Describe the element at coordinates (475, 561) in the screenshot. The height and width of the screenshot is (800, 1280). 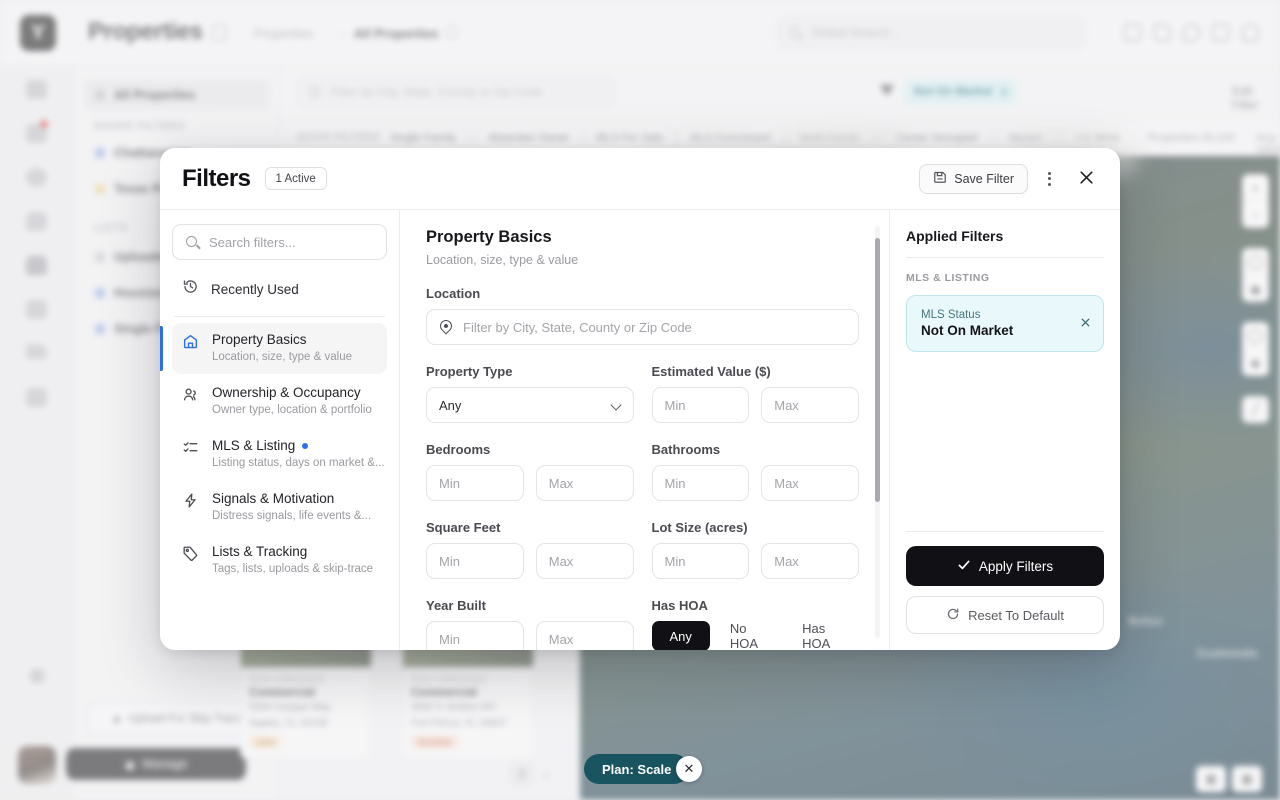
I see `square-feet-min-input` at that location.